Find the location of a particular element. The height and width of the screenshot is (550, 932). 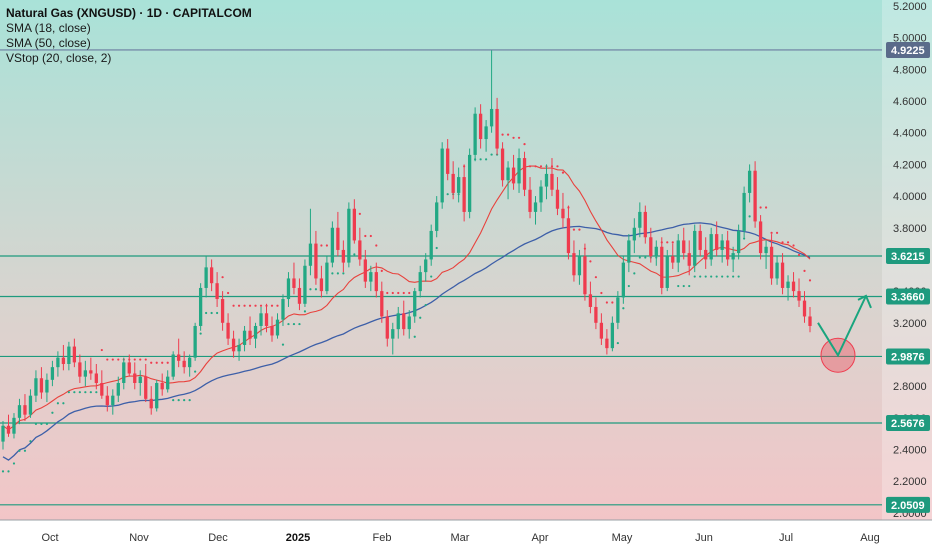

y-tick-label: 4.6000 is located at coordinates (910, 102).